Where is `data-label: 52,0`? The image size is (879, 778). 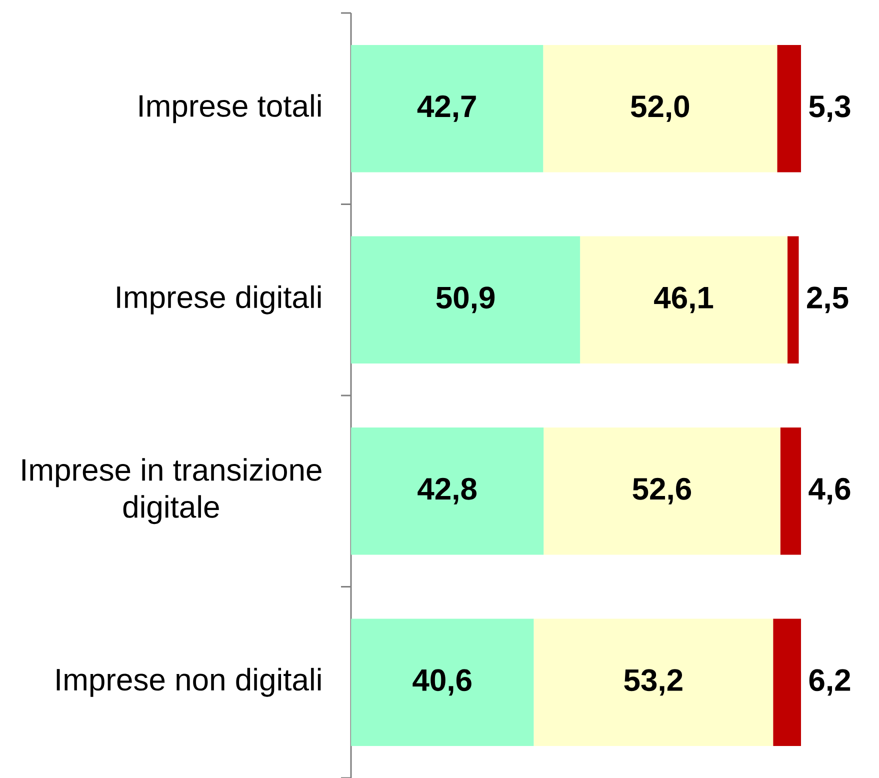 data-label: 52,0 is located at coordinates (660, 108).